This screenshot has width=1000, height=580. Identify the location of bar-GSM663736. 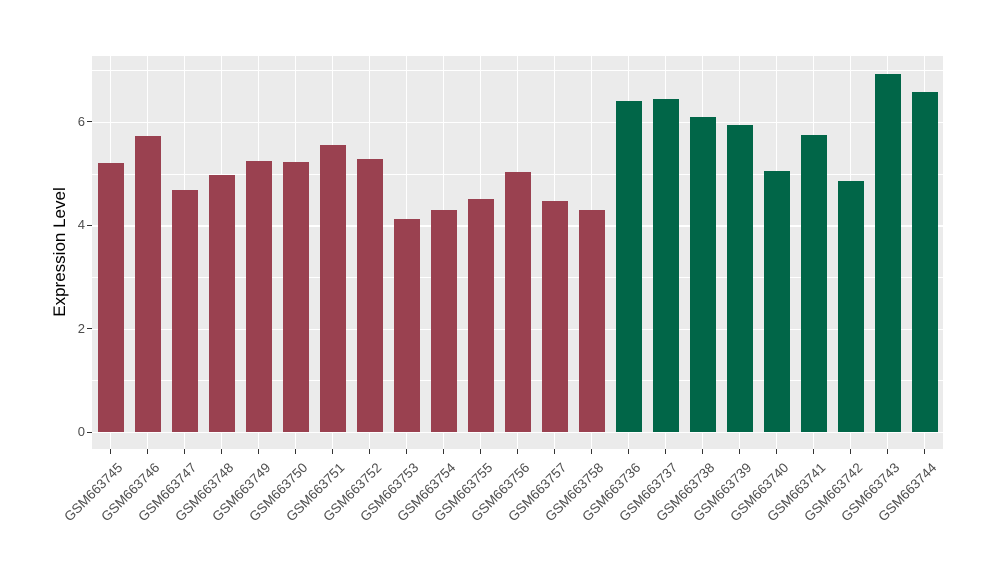
(628, 266).